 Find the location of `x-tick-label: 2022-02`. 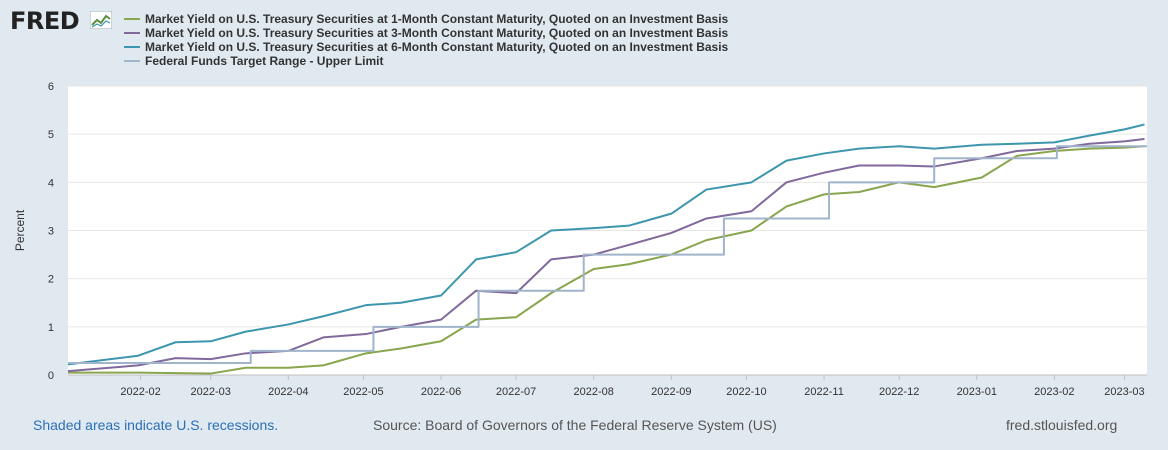

x-tick-label: 2022-02 is located at coordinates (140, 392).